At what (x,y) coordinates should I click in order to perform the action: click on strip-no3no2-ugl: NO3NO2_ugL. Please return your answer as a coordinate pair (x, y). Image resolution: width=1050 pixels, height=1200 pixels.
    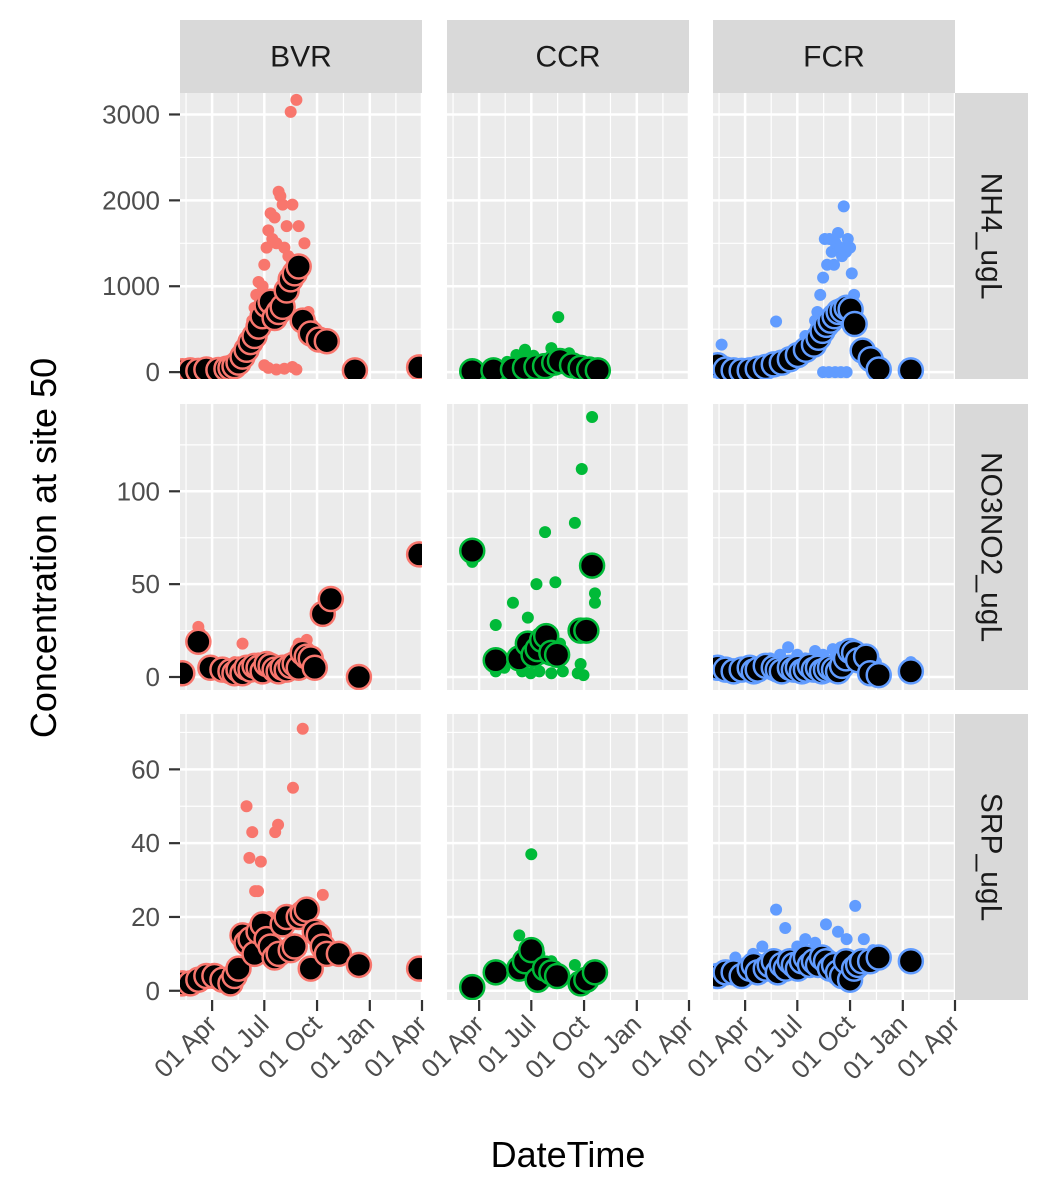
    Looking at the image, I should click on (991, 547).